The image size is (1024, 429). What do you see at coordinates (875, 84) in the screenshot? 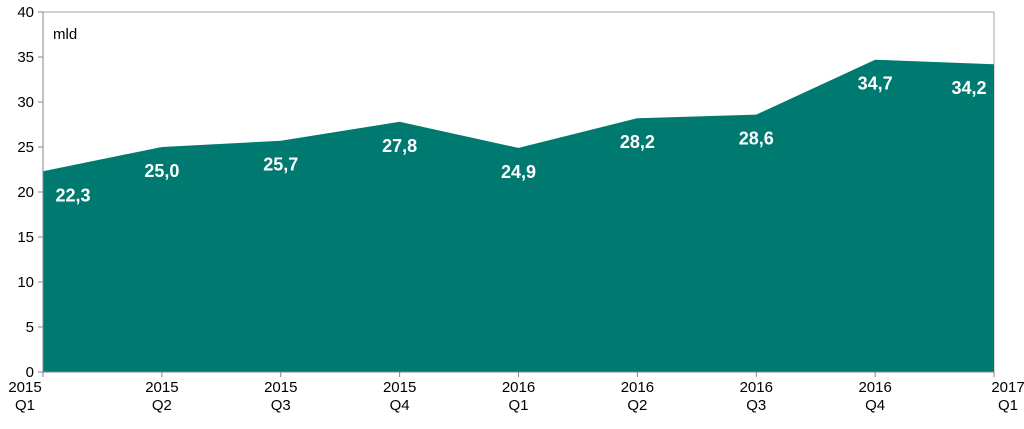
I see `data-label: 34,7` at bounding box center [875, 84].